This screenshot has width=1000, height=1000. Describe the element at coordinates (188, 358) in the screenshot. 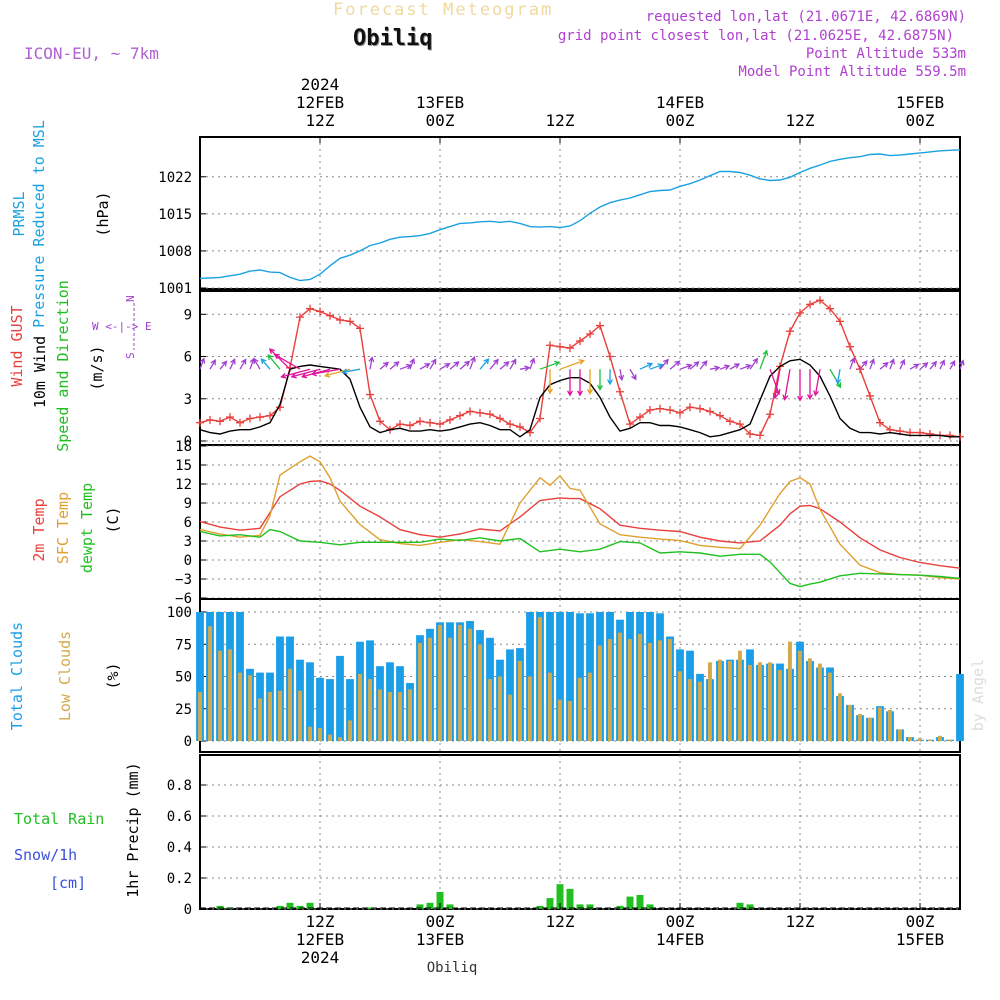

I see `y-tick-label: 6` at that location.